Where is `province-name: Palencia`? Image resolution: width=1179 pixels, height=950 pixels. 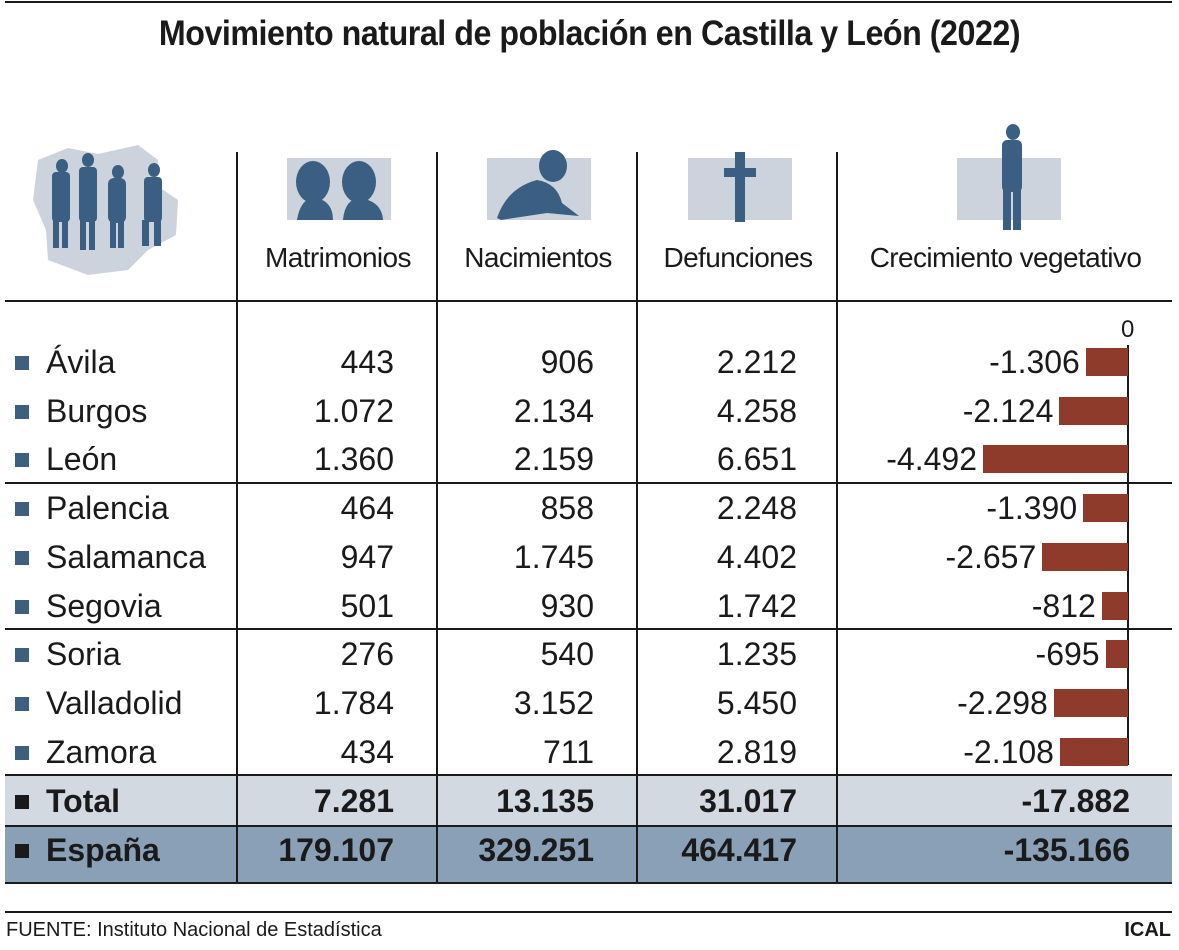
province-name: Palencia is located at coordinates (107, 508).